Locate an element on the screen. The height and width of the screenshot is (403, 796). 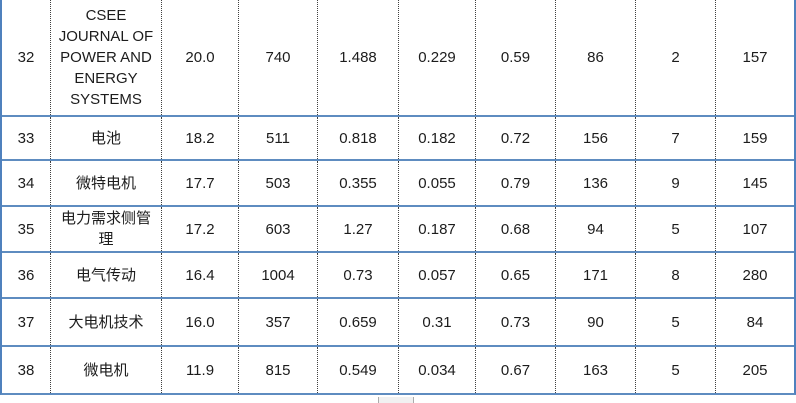
cell-value: 0.59 is located at coordinates (516, 57).